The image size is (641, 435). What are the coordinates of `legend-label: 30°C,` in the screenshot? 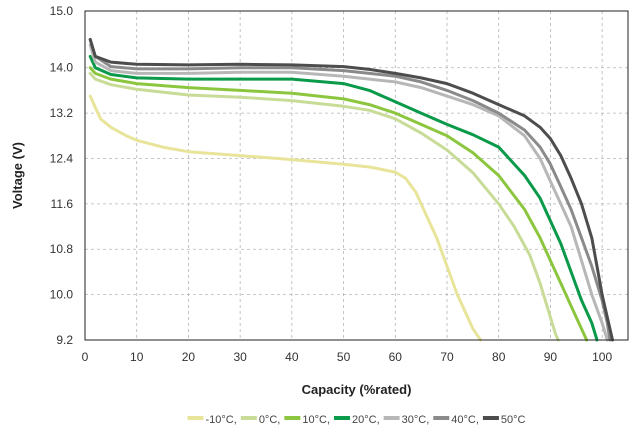 It's located at (416, 420).